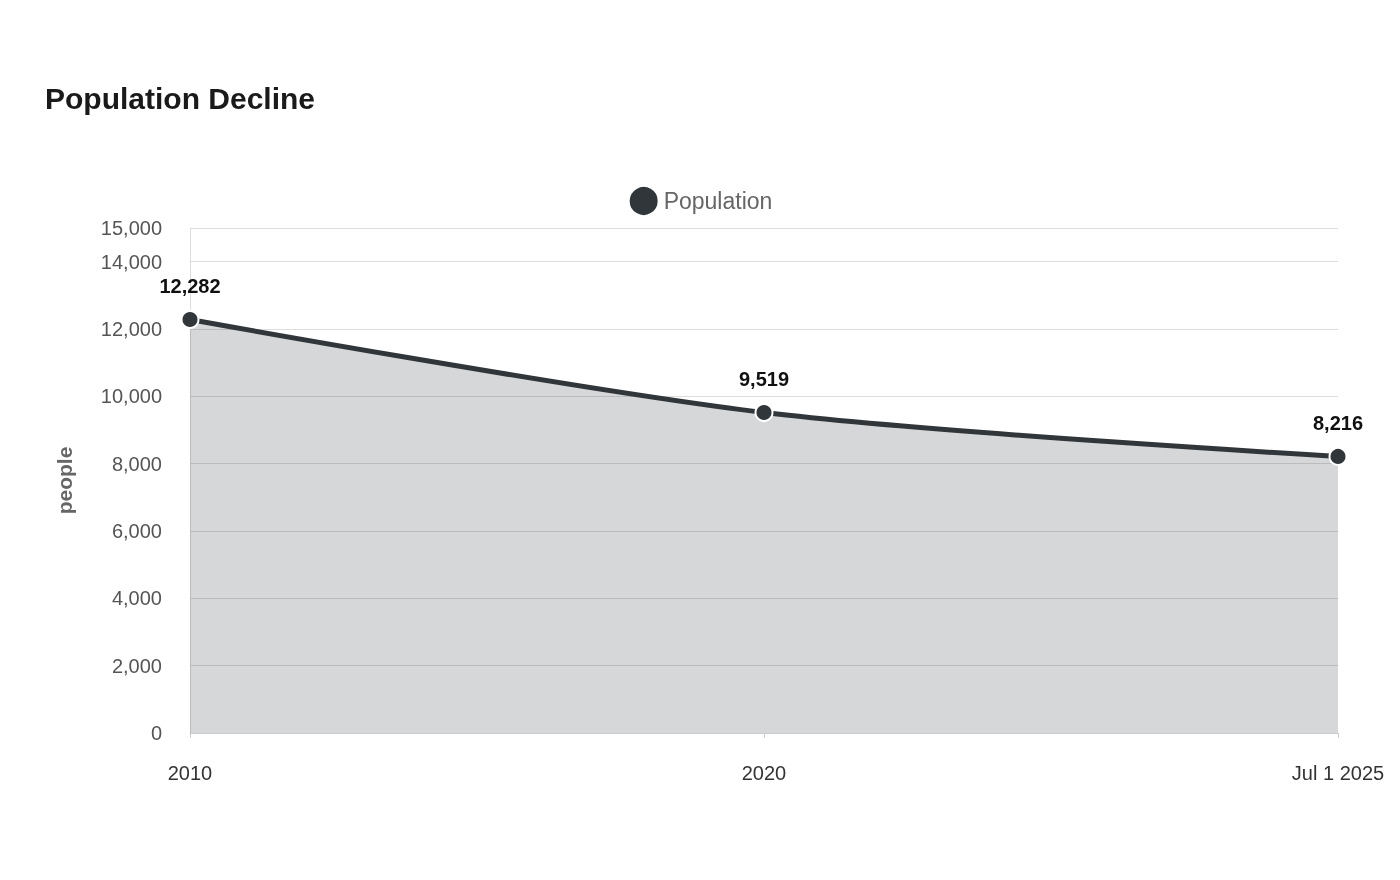 This screenshot has height=880, width=1400. I want to click on legend-label: Population, so click(718, 201).